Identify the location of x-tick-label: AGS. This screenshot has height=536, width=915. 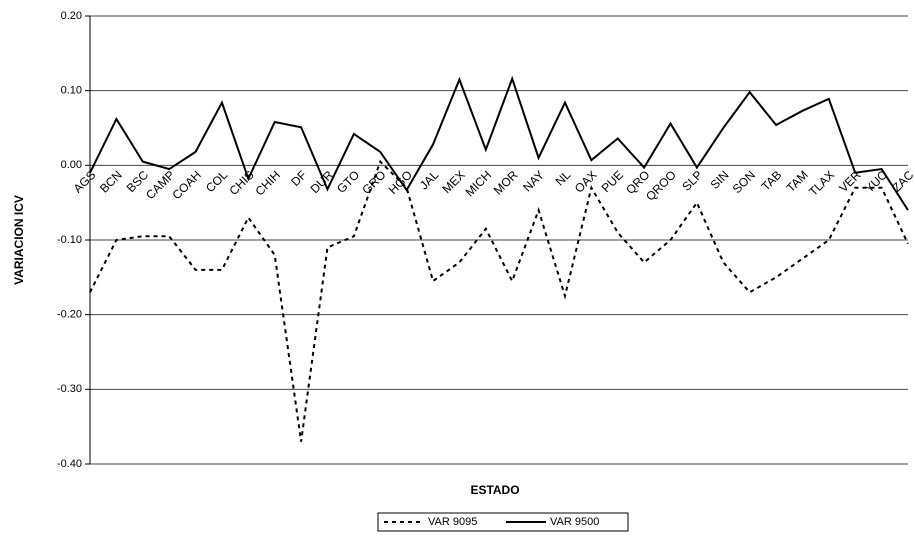
(85, 182).